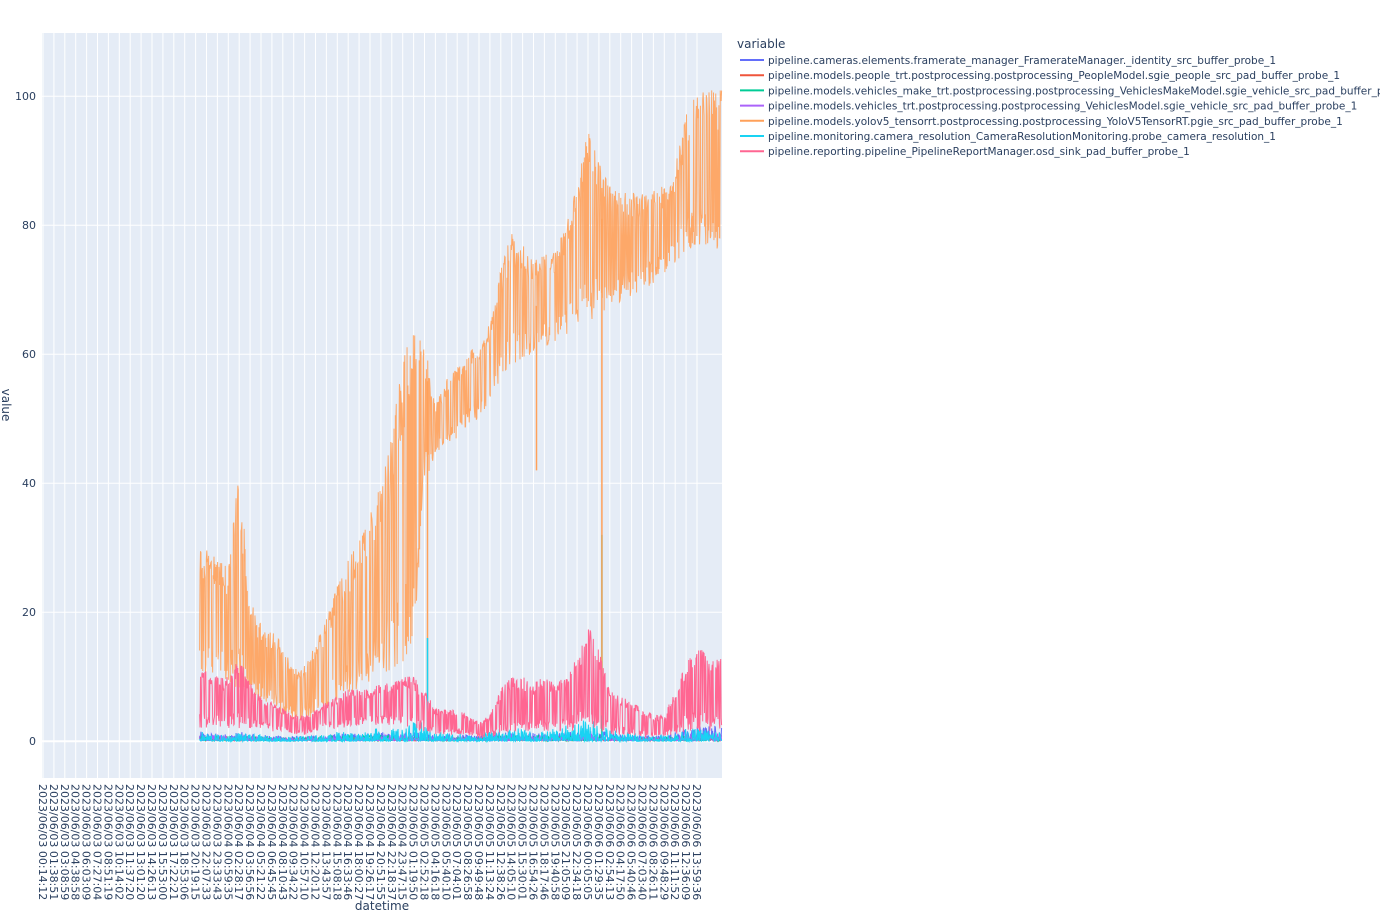  What do you see at coordinates (642, 842) in the screenshot?
I see `x-tick-label: 2023/06/06 07:03:40` at bounding box center [642, 842].